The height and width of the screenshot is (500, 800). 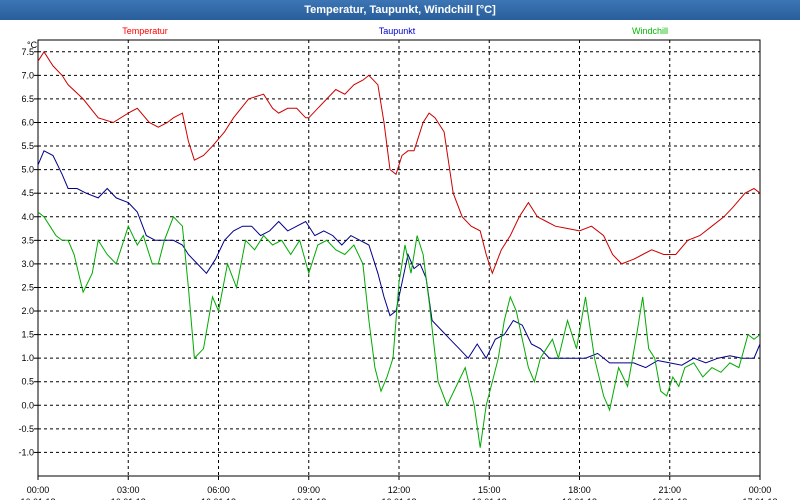 What do you see at coordinates (27, 75) in the screenshot?
I see `y-tick-label: 7.0` at bounding box center [27, 75].